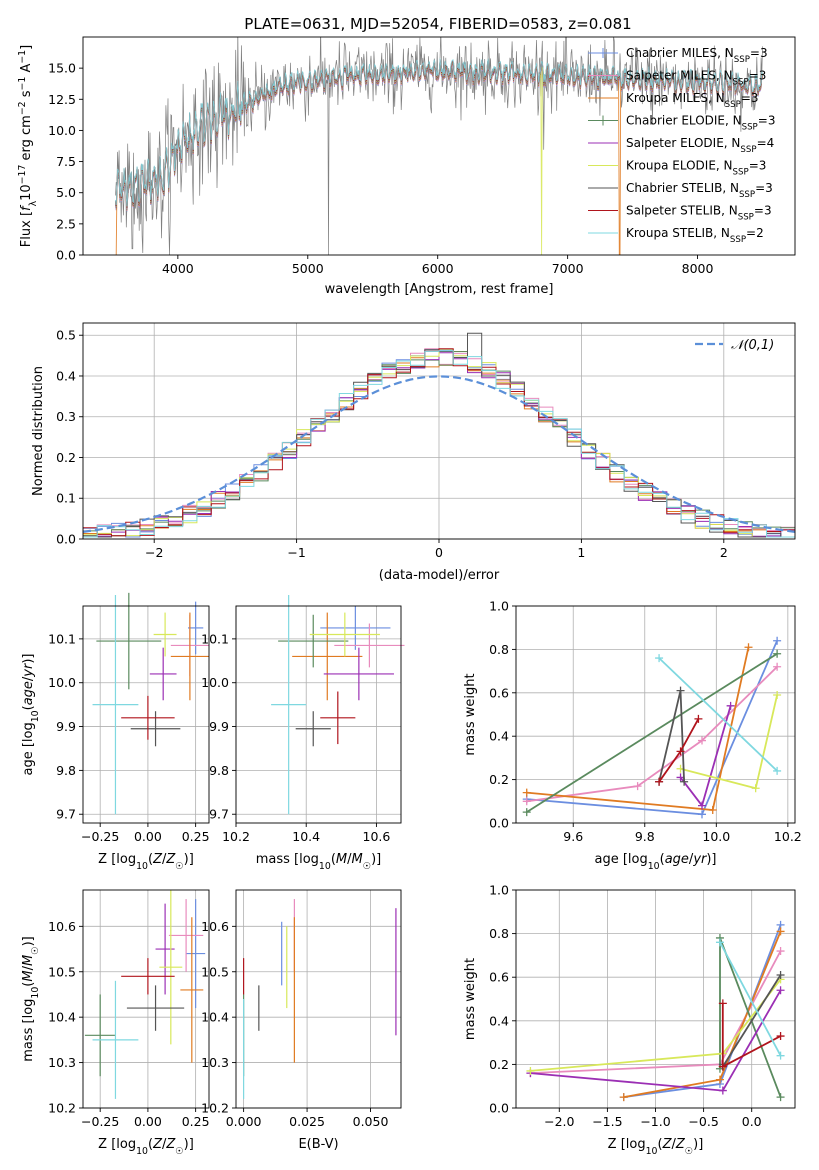 Image resolution: width=819 pixels, height=1170 pixels. I want to click on frame-age_vs_Z: −0.25 0.00 0.25 9.7 9.8 9.9 10.0 10.1, so click(129, 724).